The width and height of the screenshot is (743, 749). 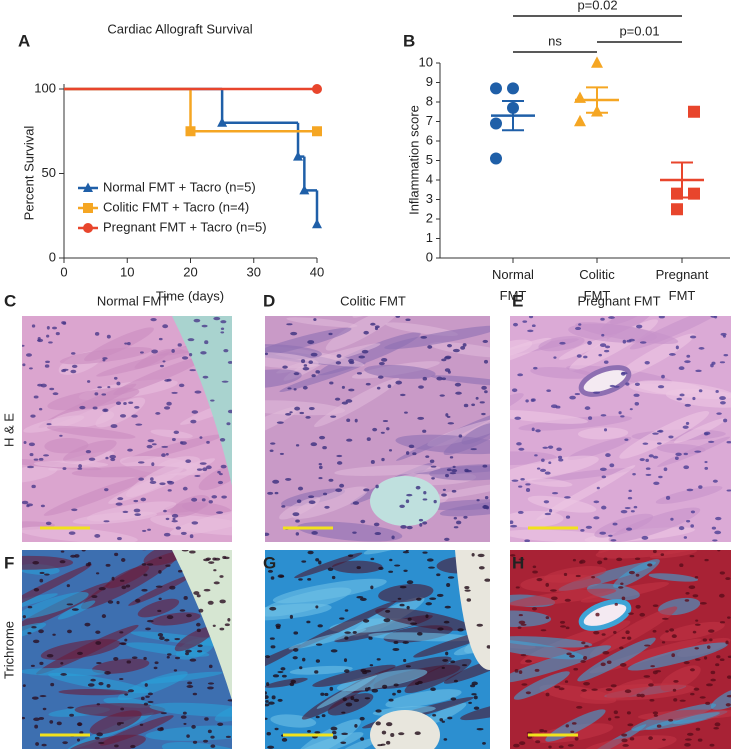 I want to click on y-tick-label: 8, so click(x=429, y=100).